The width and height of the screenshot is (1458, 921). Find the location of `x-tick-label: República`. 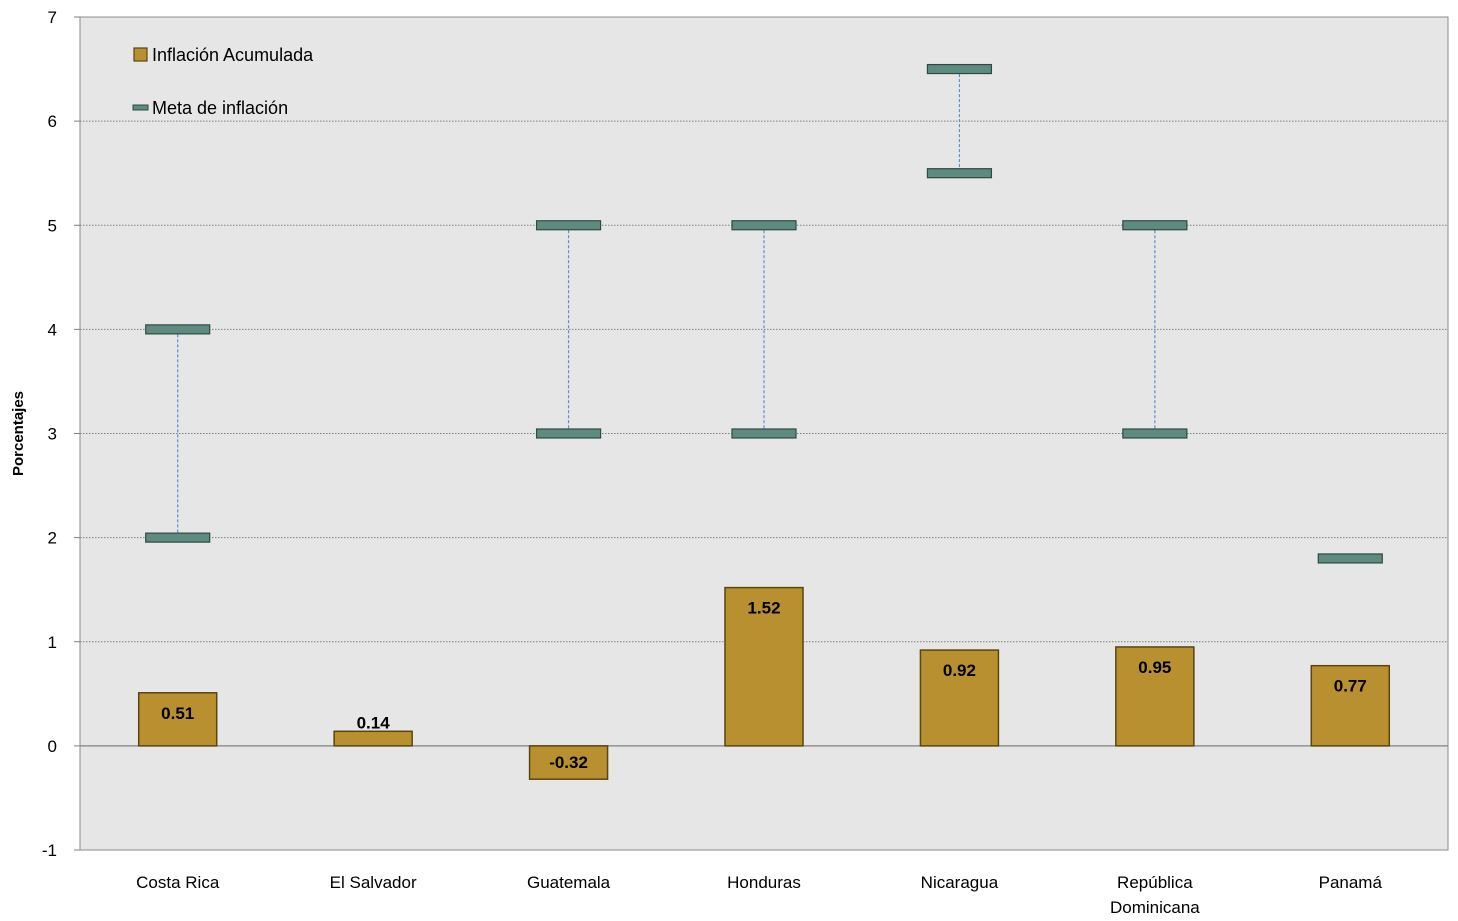

x-tick-label: República is located at coordinates (1155, 882).